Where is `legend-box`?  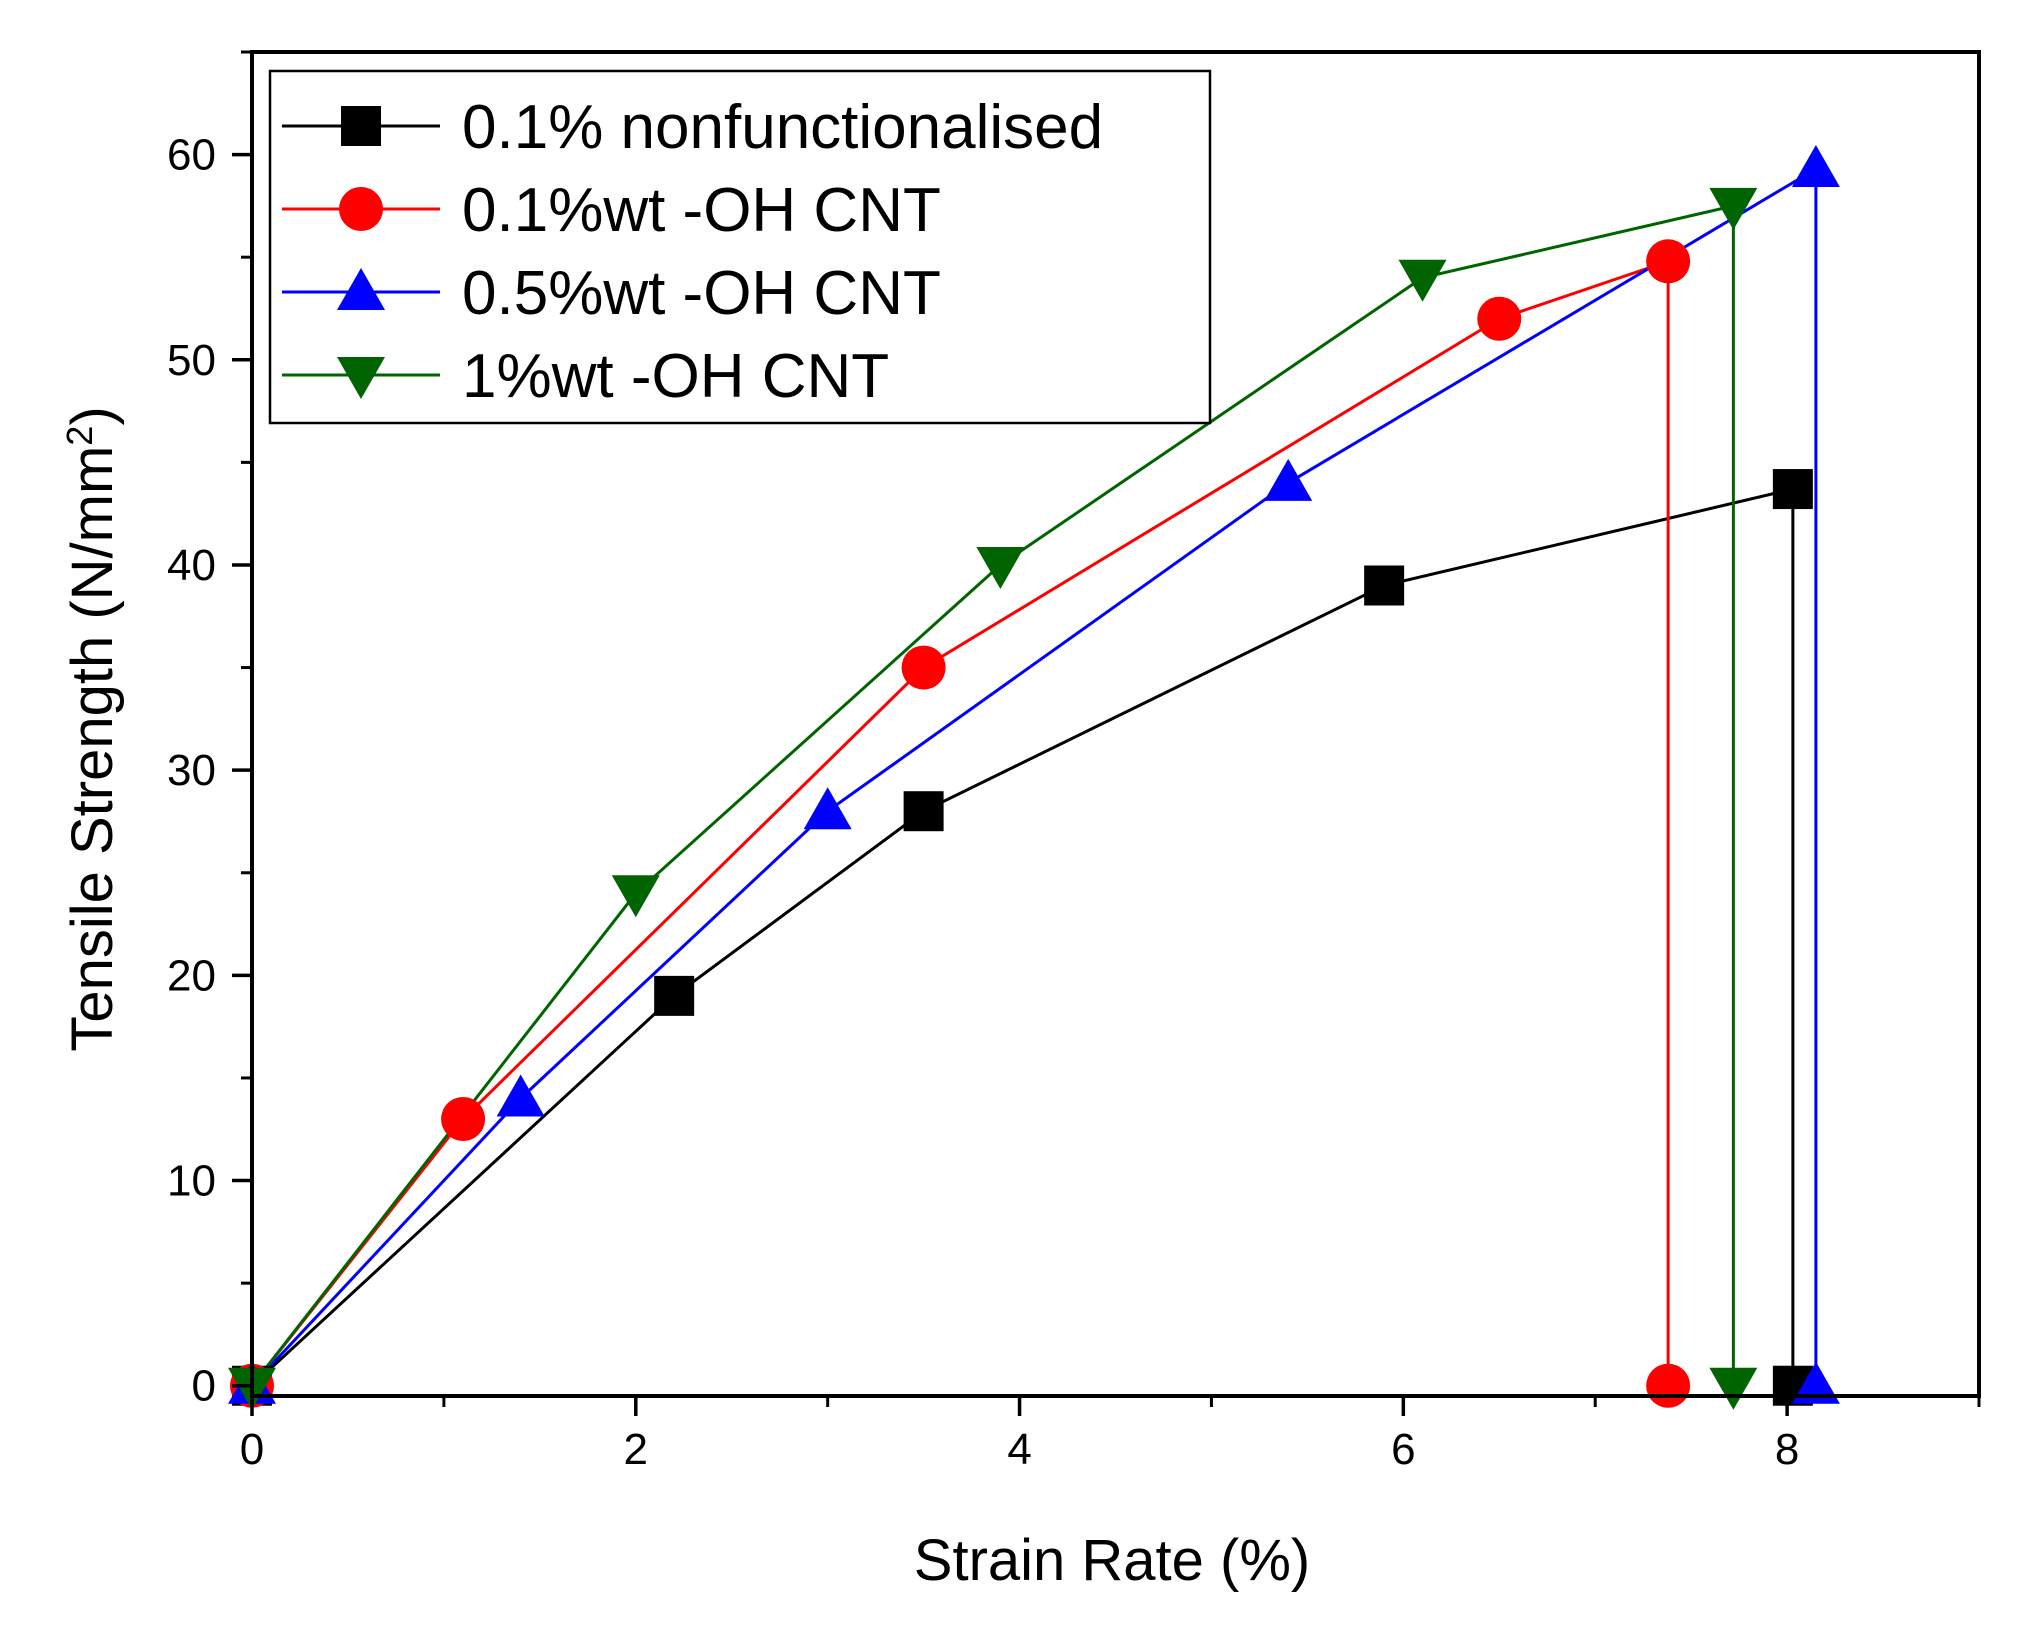 legend-box is located at coordinates (740, 247).